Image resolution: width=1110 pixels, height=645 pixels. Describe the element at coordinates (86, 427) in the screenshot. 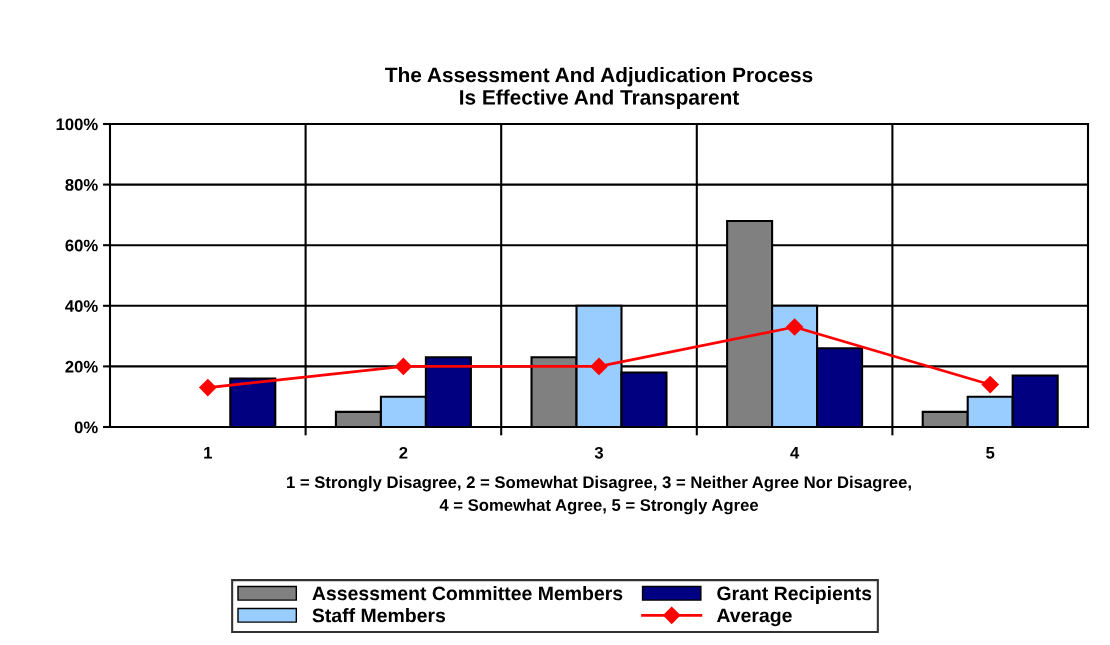

I see `y-tick-label: 0%` at that location.